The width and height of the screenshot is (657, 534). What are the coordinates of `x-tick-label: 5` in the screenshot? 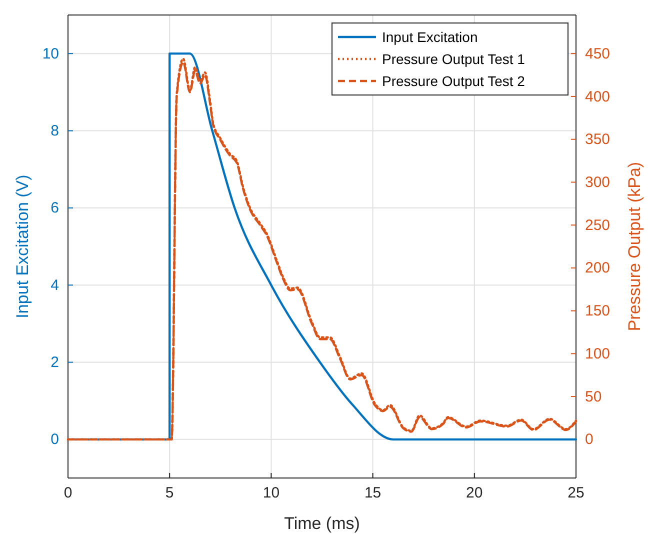 It's located at (169, 493).